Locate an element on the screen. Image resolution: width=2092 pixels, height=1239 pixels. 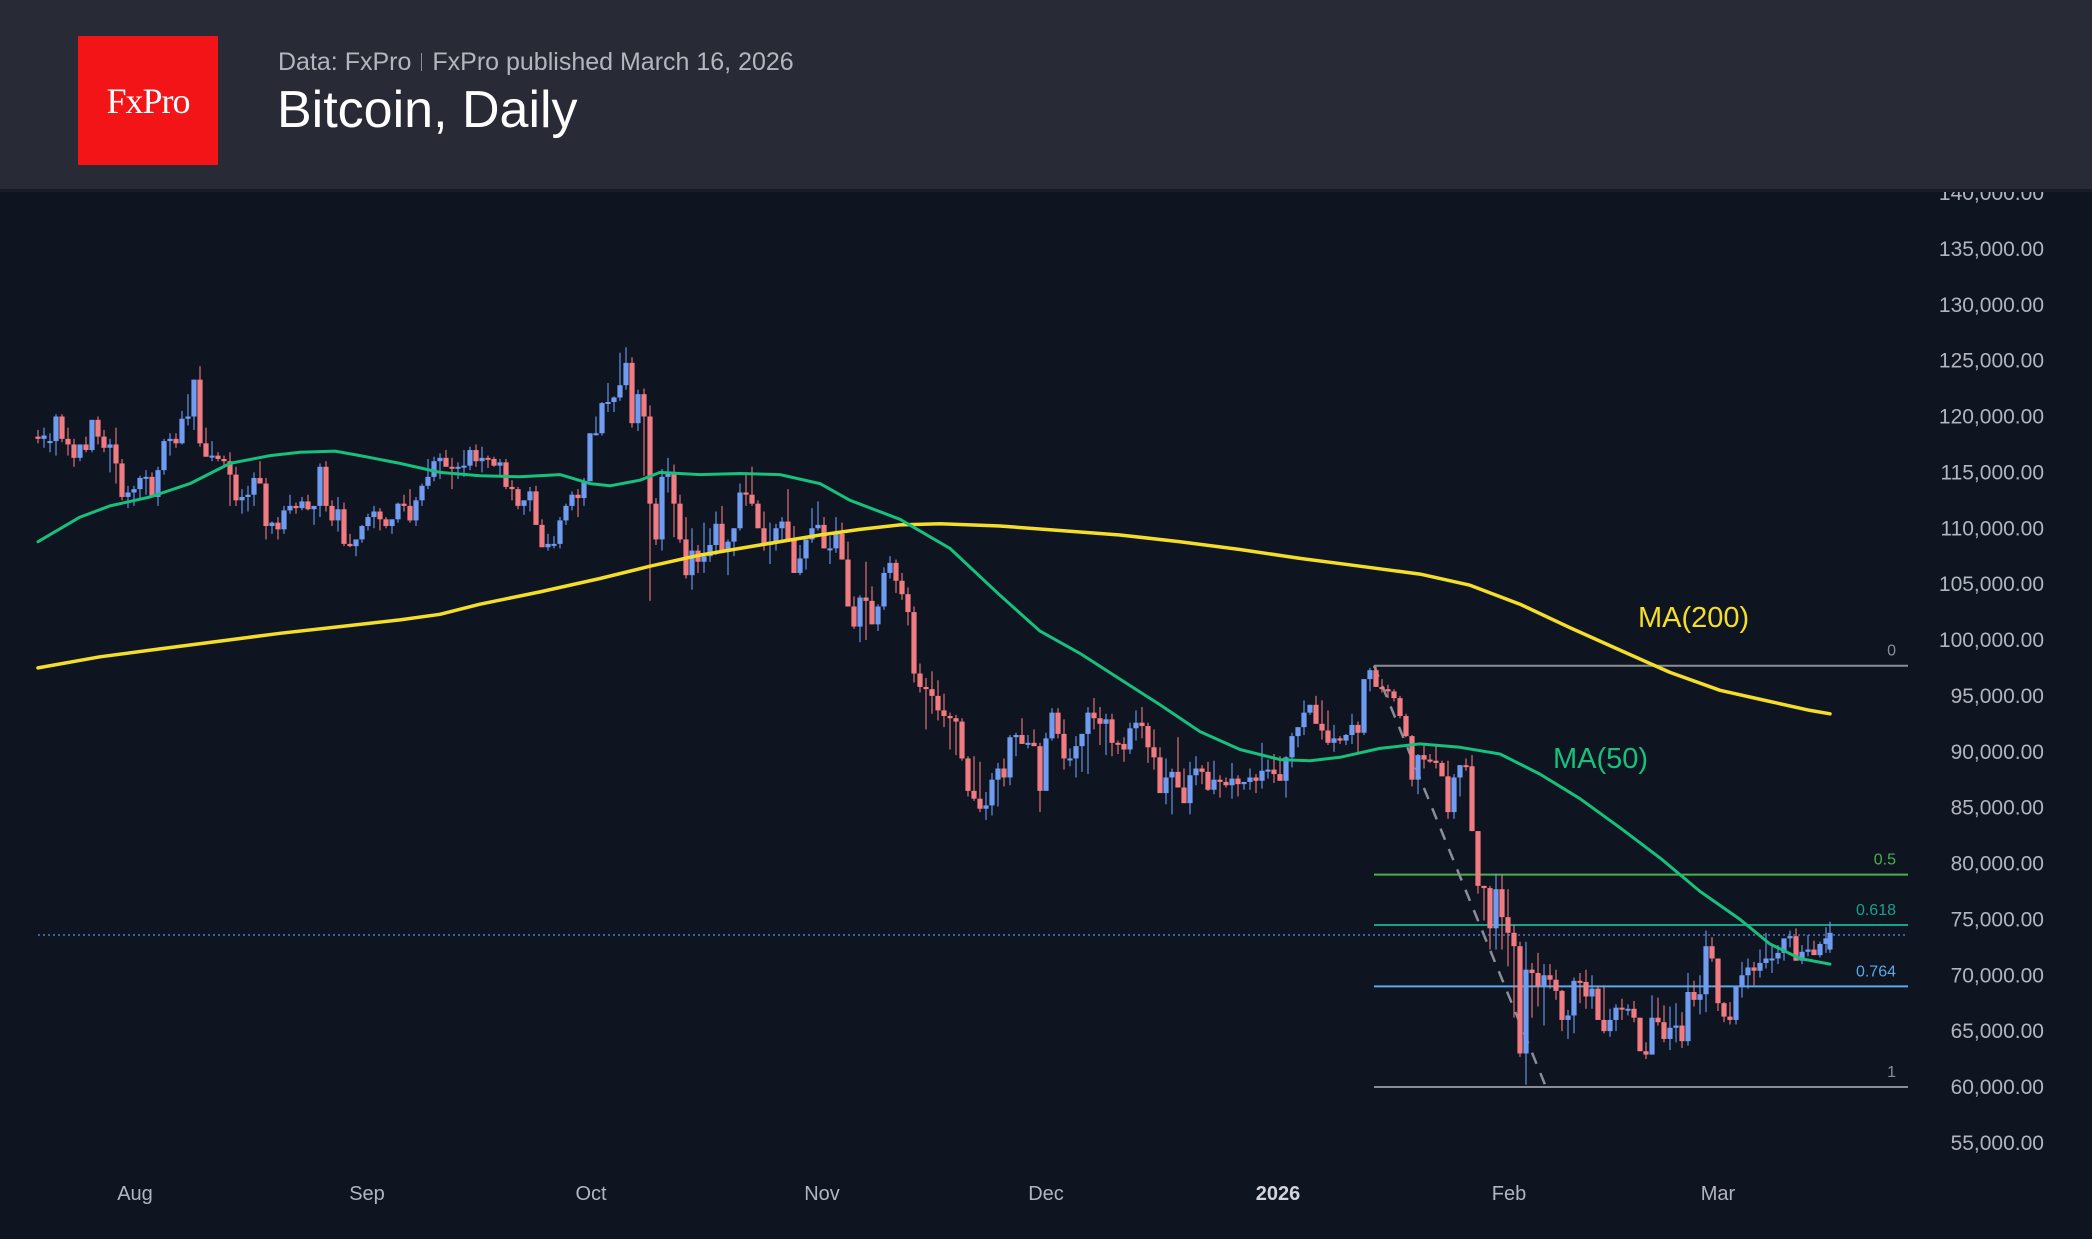
separator is located at coordinates (422, 62).